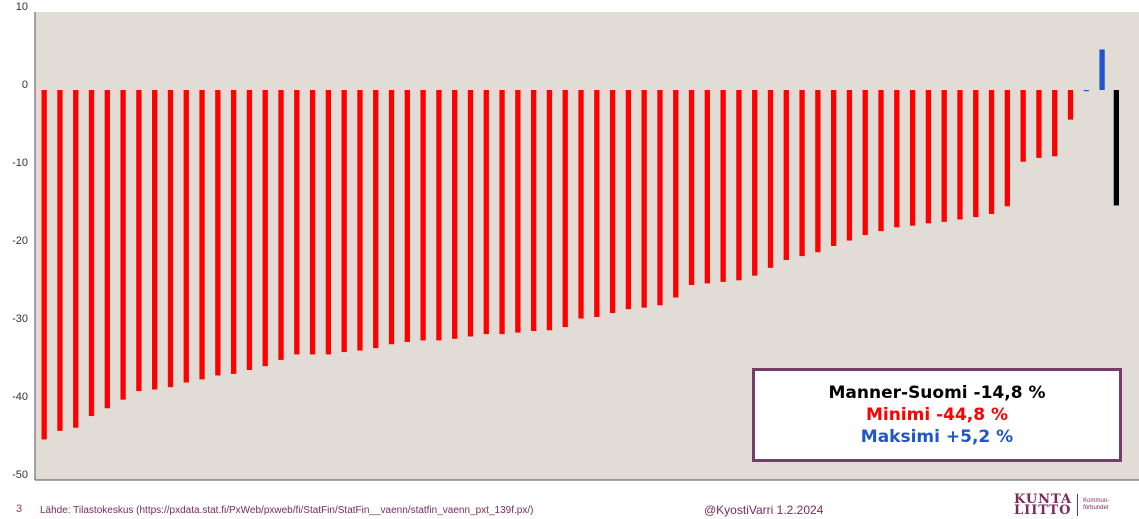 Image resolution: width=1139 pixels, height=519 pixels. What do you see at coordinates (1096, 508) in the screenshot?
I see `logo-sub2: förbundet` at bounding box center [1096, 508].